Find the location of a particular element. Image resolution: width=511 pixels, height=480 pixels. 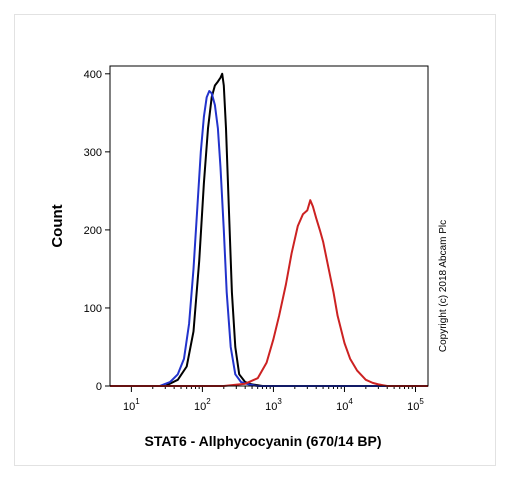

y-axis-title: Count is located at coordinates (57, 225).